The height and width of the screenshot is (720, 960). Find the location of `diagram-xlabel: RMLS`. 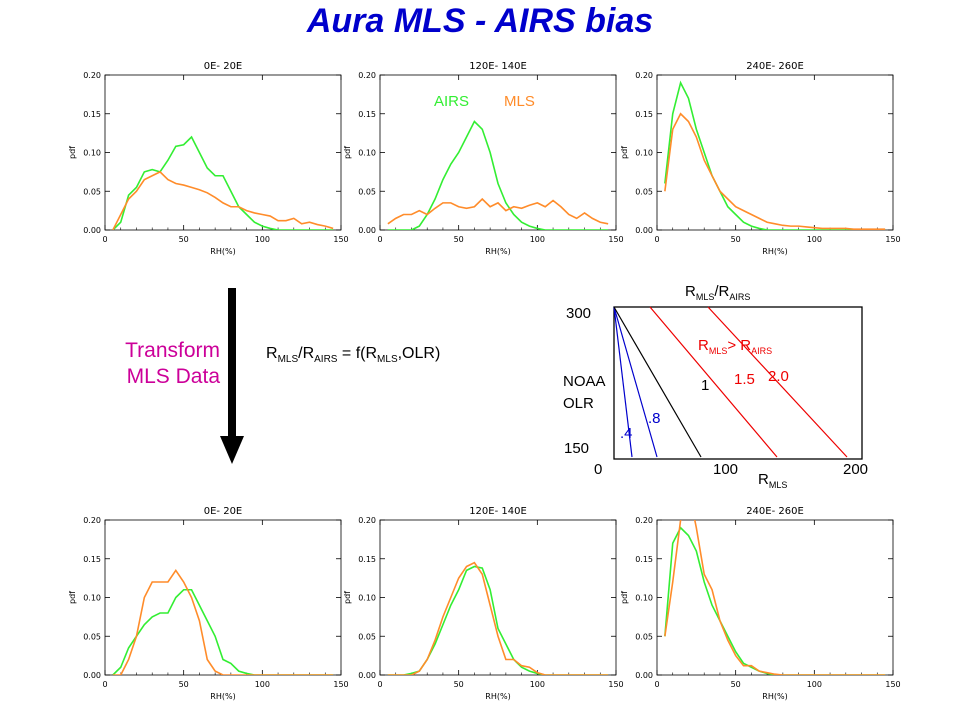

diagram-xlabel: RMLS is located at coordinates (772, 480).